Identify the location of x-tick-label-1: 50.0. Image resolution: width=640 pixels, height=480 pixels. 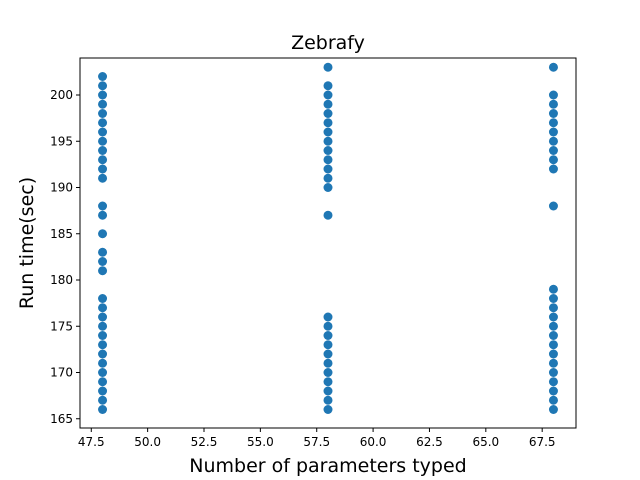
(147, 442).